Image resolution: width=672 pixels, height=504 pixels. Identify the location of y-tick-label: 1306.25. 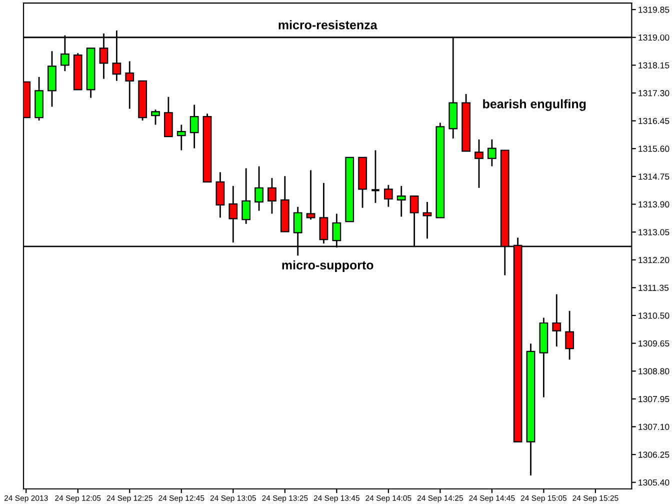
(654, 455).